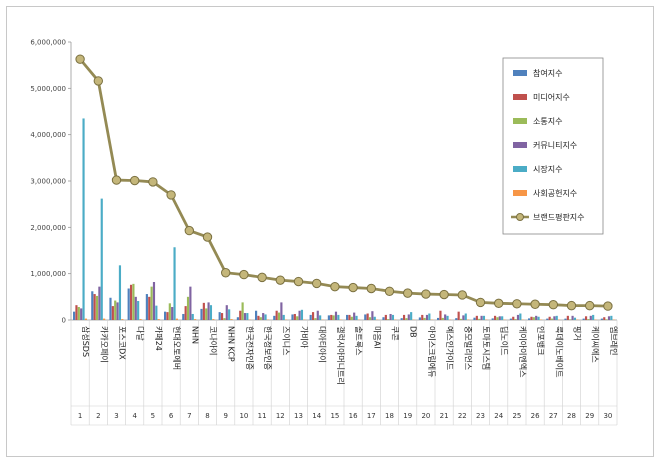 The height and width of the screenshot is (463, 660). What do you see at coordinates (516, 416) in the screenshot?
I see `x-index-label: 25` at bounding box center [516, 416].